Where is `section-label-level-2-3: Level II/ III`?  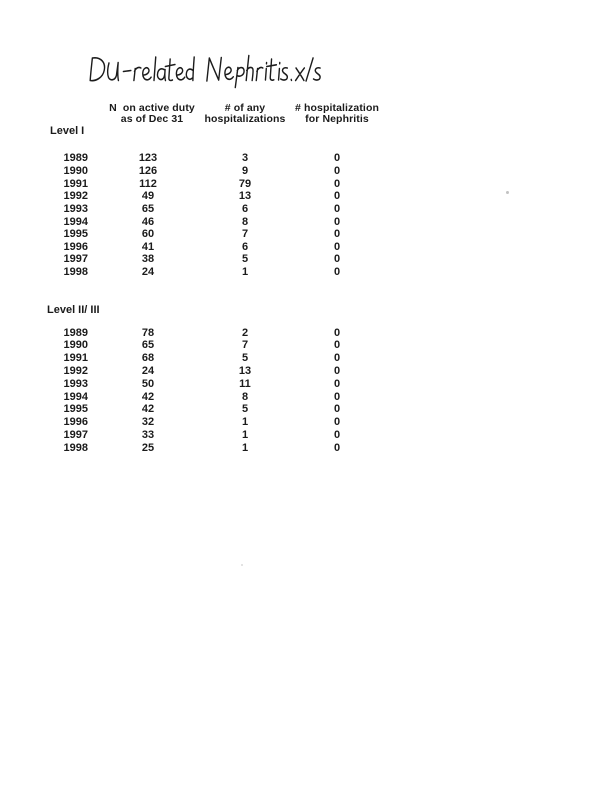 section-label-level-2-3: Level II/ III is located at coordinates (73, 310).